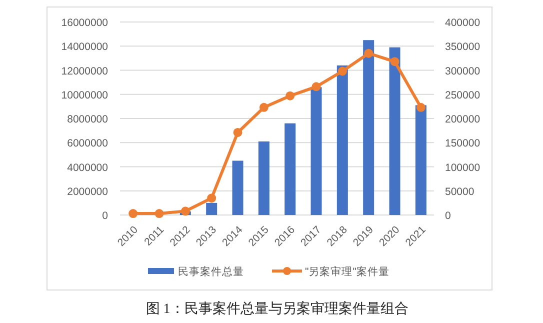 The width and height of the screenshot is (543, 323). I want to click on y2-tick-label: 0, so click(448, 216).